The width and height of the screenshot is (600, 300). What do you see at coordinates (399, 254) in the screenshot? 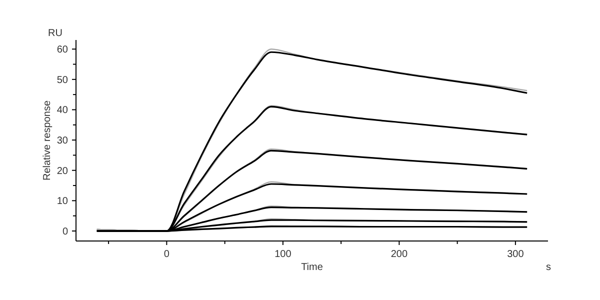
I see `x-tick-label: 200` at bounding box center [399, 254].